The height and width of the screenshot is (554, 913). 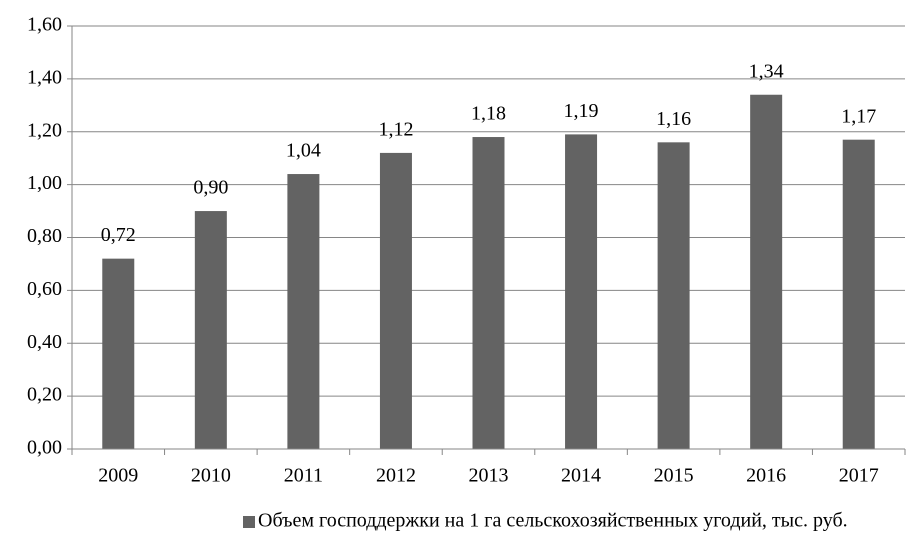 I want to click on data-label: 1,18, so click(x=488, y=114).